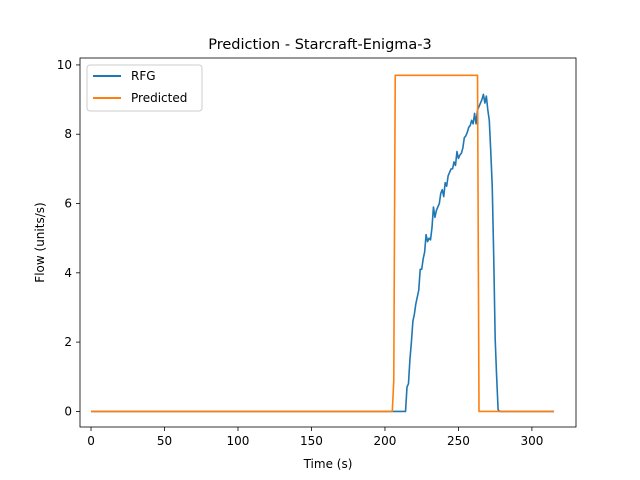 This screenshot has height=480, width=640. Describe the element at coordinates (384, 441) in the screenshot. I see `x-tick-label: 200` at that location.